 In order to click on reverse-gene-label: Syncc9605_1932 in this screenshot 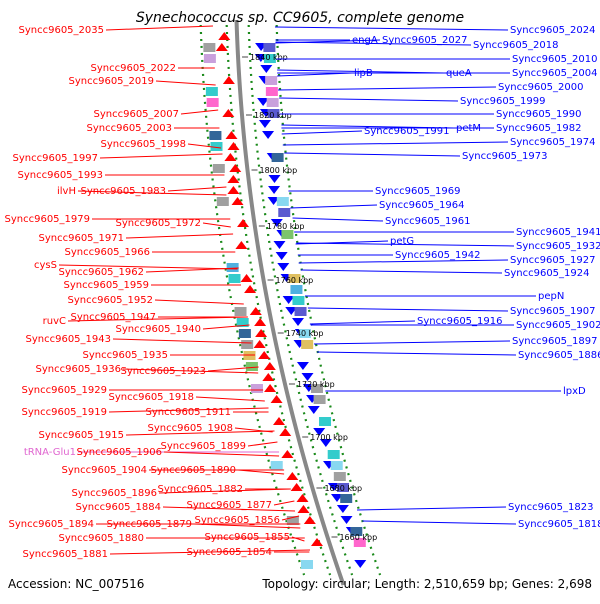, I will do `click(558, 246)`.